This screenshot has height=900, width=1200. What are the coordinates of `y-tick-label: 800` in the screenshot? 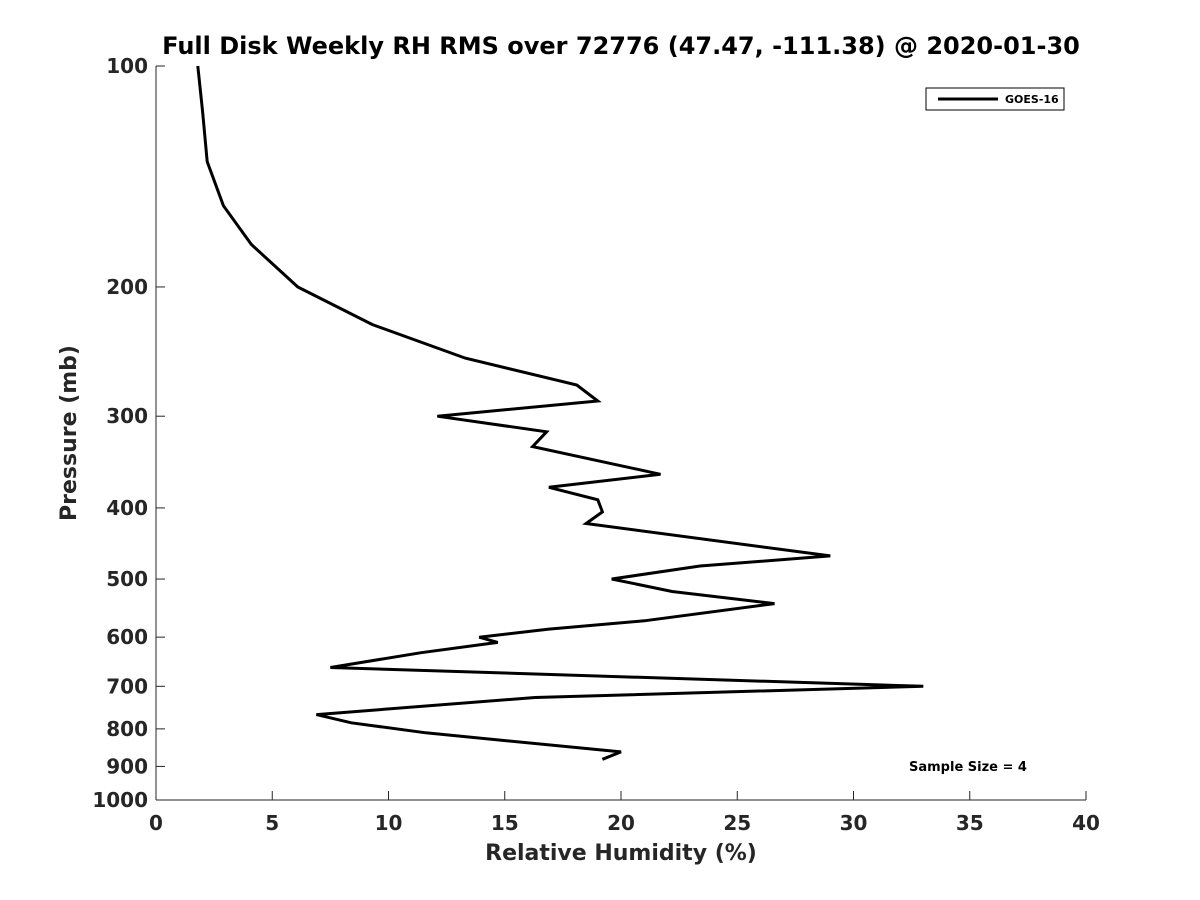 It's located at (127, 729).